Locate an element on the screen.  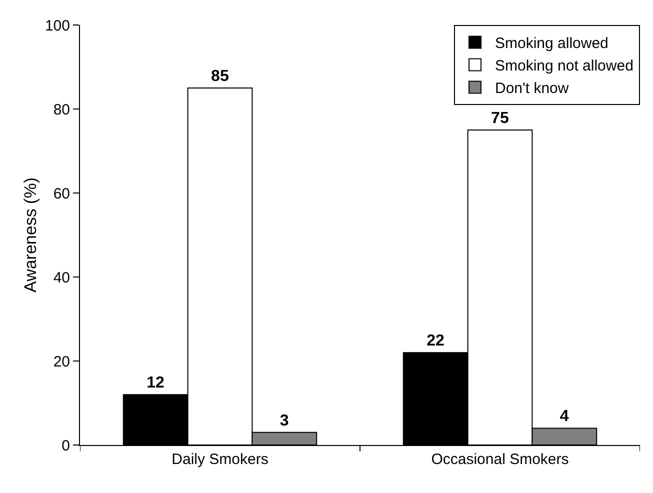
data-label: 3 is located at coordinates (284, 421).